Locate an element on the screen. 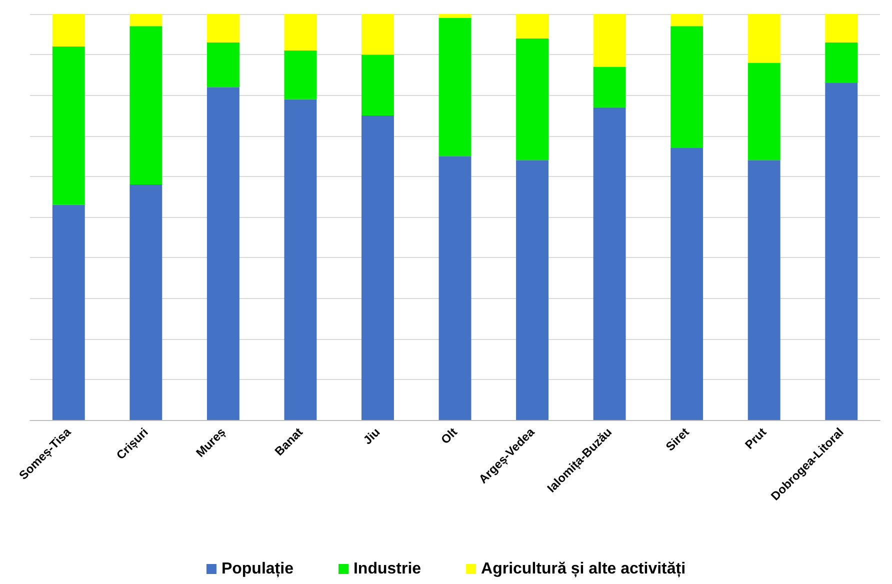 This screenshot has width=892, height=584. legend-label: Populație is located at coordinates (257, 569).